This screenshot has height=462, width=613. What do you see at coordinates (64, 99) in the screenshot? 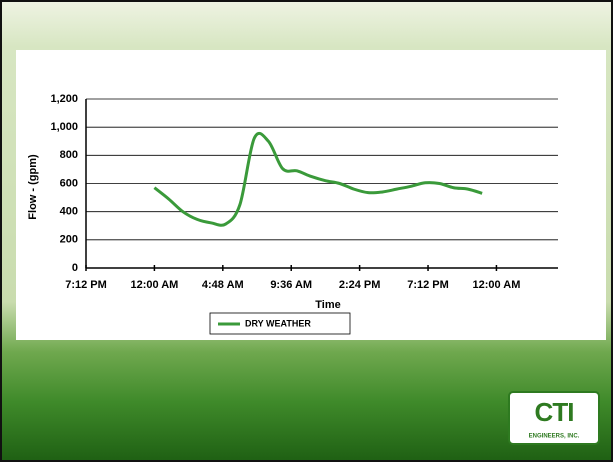
I see `y-tick-label: 1,200` at bounding box center [64, 99].